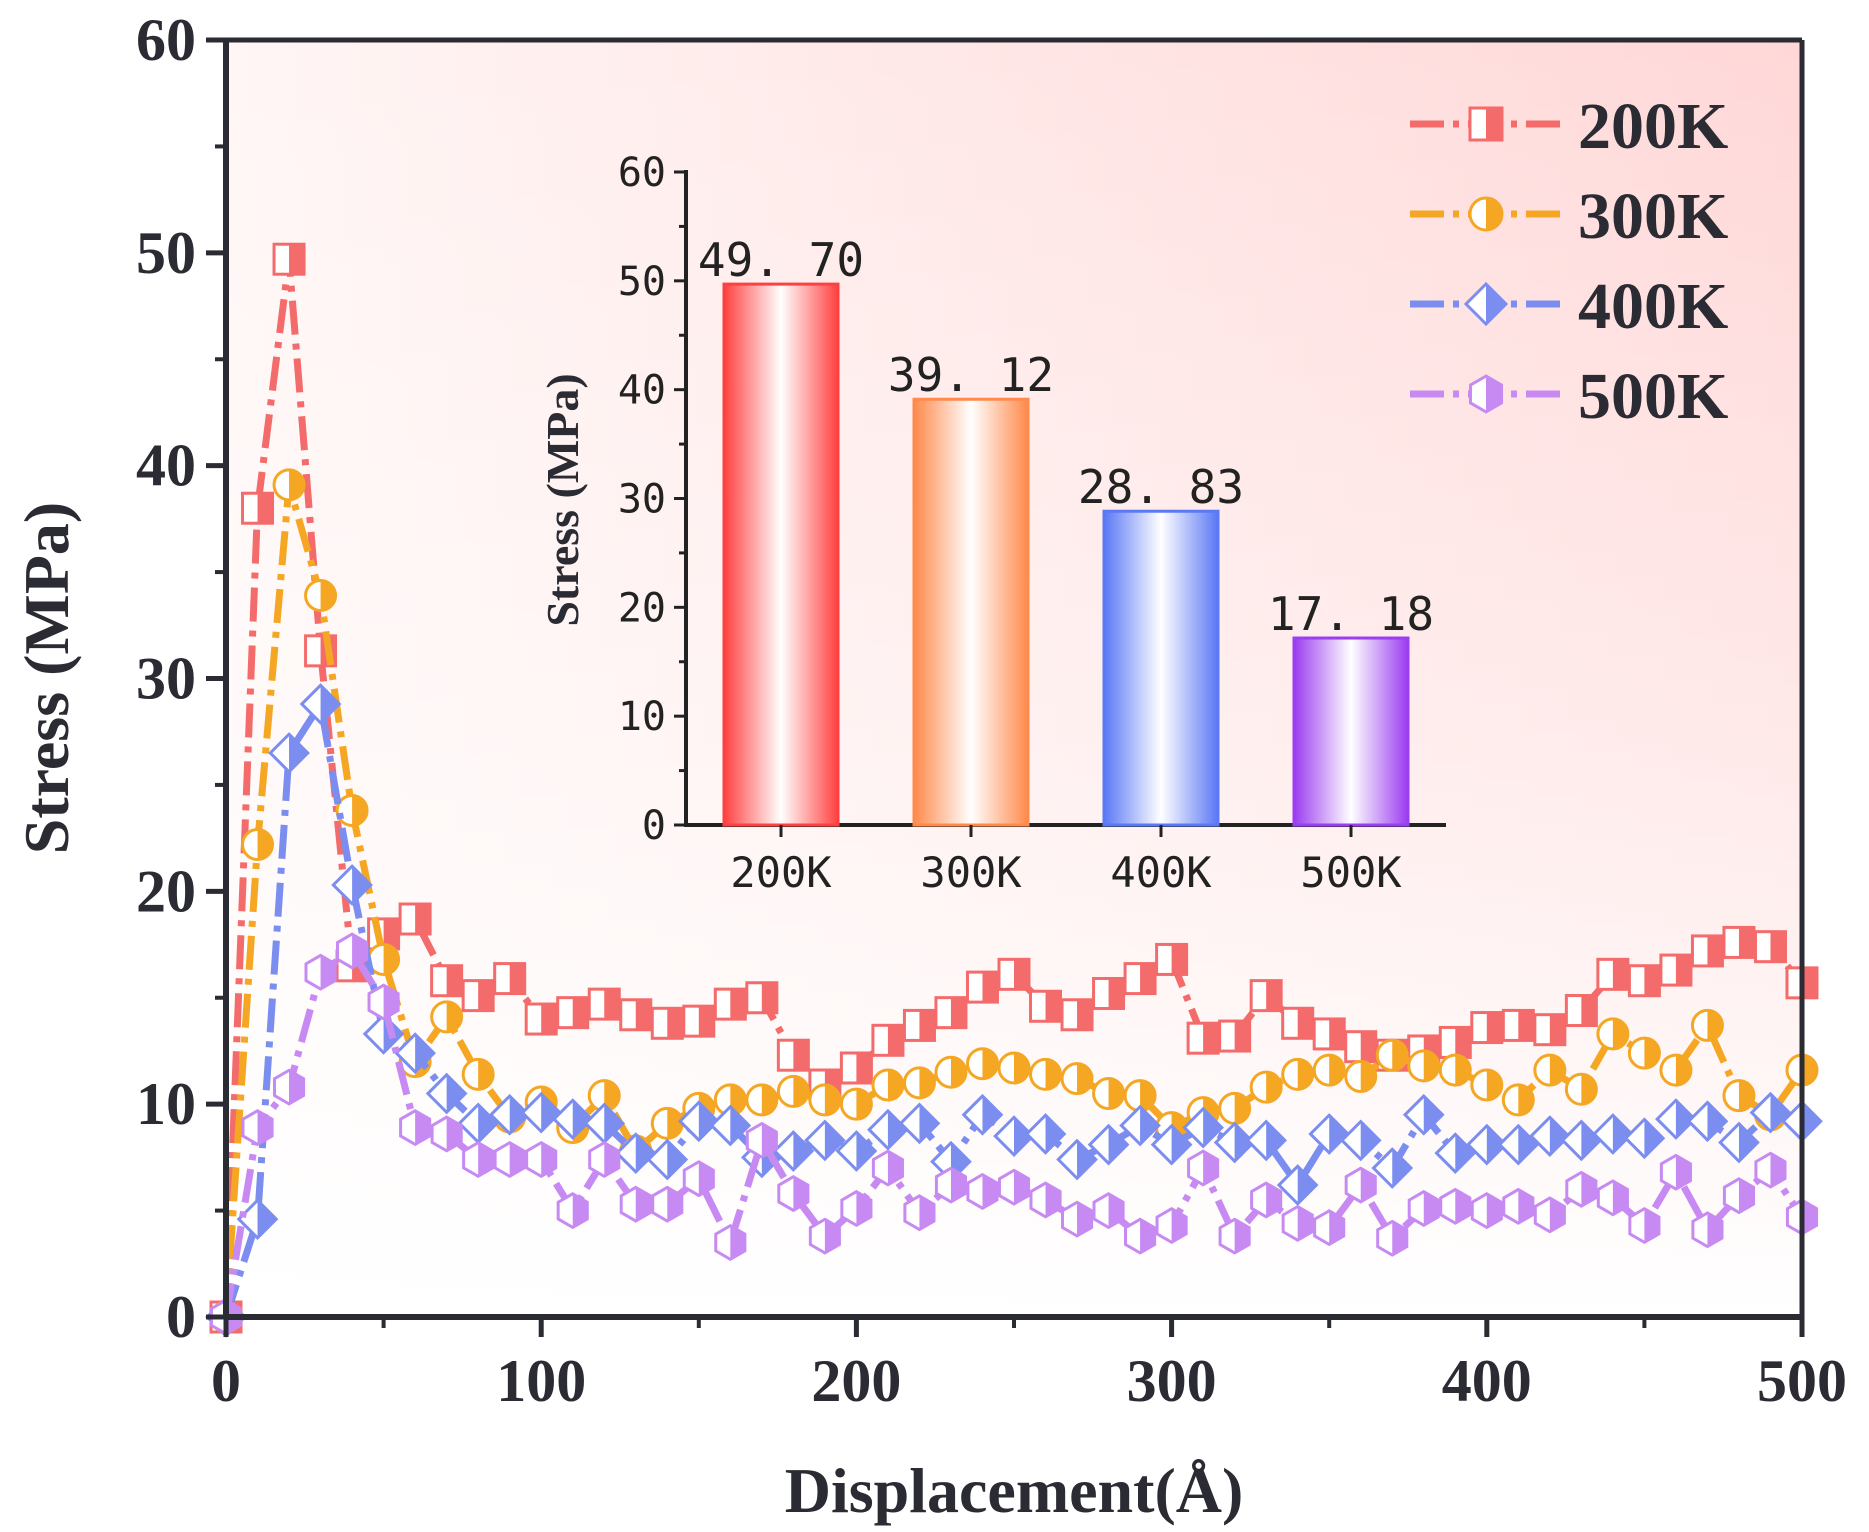 The image size is (1869, 1532). I want to click on legend-label: 200K, so click(1653, 126).